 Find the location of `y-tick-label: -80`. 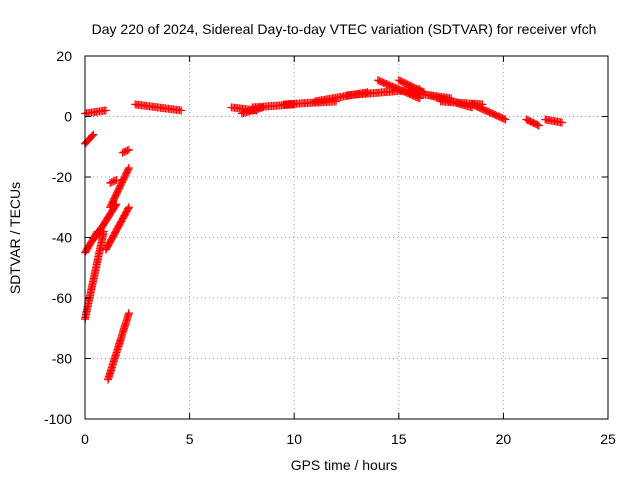

y-tick-label: -80 is located at coordinates (62, 359).